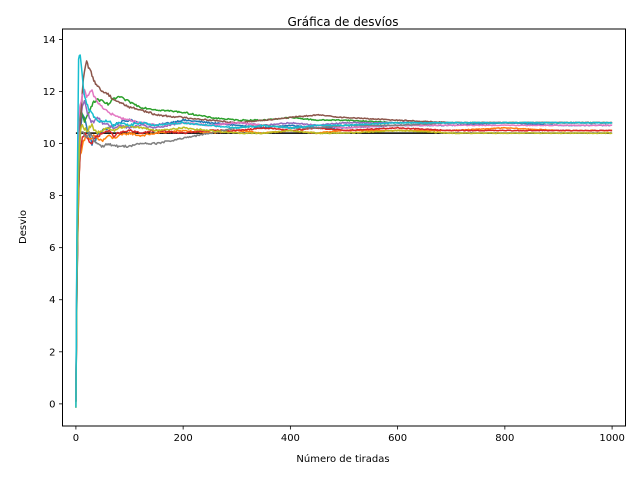 The image size is (640, 485). What do you see at coordinates (611, 438) in the screenshot?
I see `x-tick-label: 1000` at bounding box center [611, 438].